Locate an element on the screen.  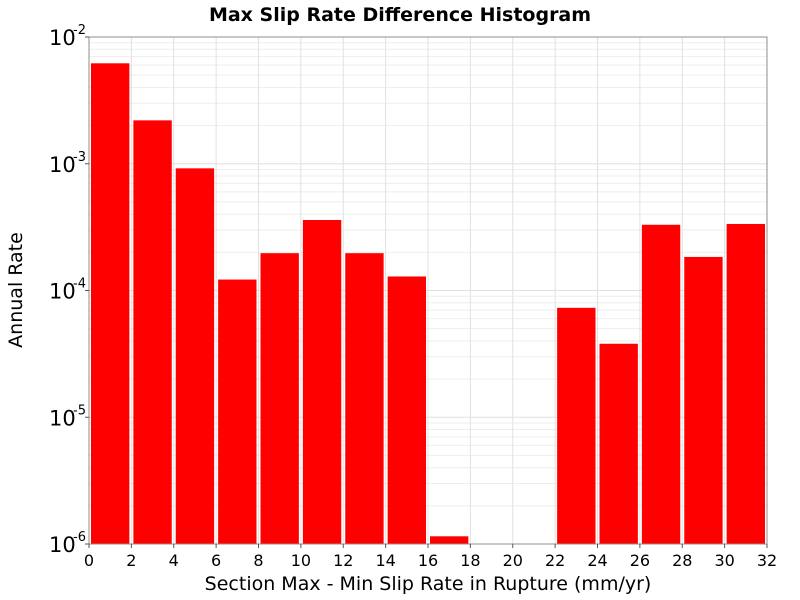
x-tick-label: 0 is located at coordinates (89, 560).